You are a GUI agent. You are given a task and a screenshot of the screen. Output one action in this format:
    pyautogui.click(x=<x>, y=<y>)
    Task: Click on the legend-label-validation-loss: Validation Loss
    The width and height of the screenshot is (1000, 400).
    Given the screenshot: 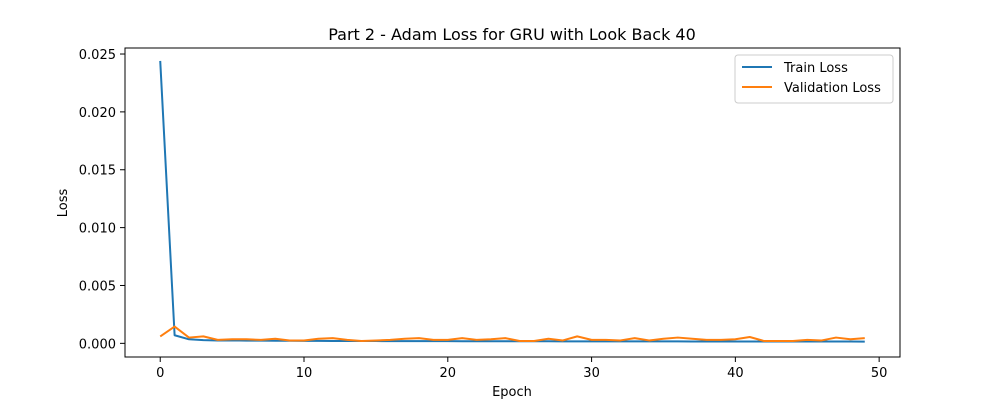 What is the action you would take?
    pyautogui.click(x=832, y=88)
    